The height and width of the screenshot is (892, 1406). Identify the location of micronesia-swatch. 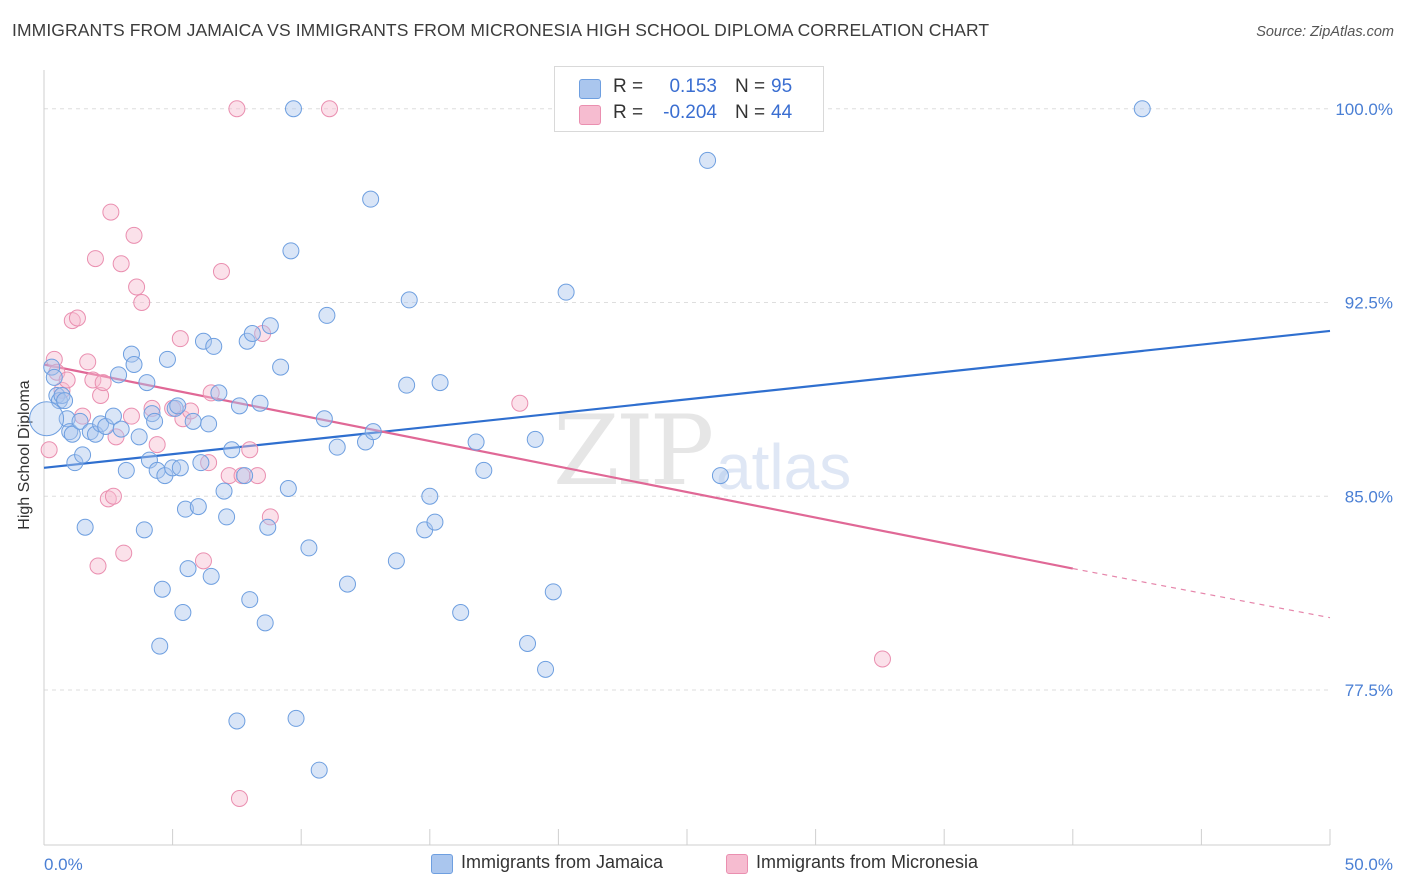
(590, 115).